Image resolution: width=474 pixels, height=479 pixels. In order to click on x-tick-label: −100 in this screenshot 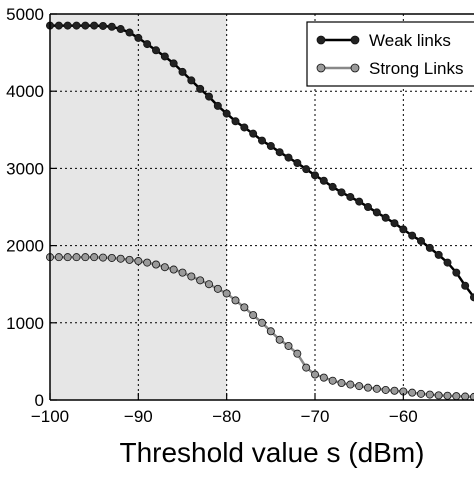, I will do `click(50, 416)`.